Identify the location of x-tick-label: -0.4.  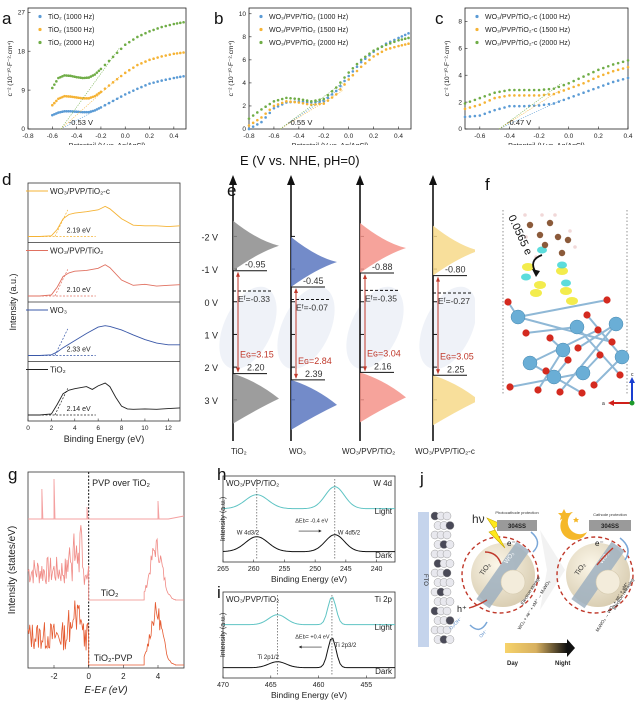
(510, 136).